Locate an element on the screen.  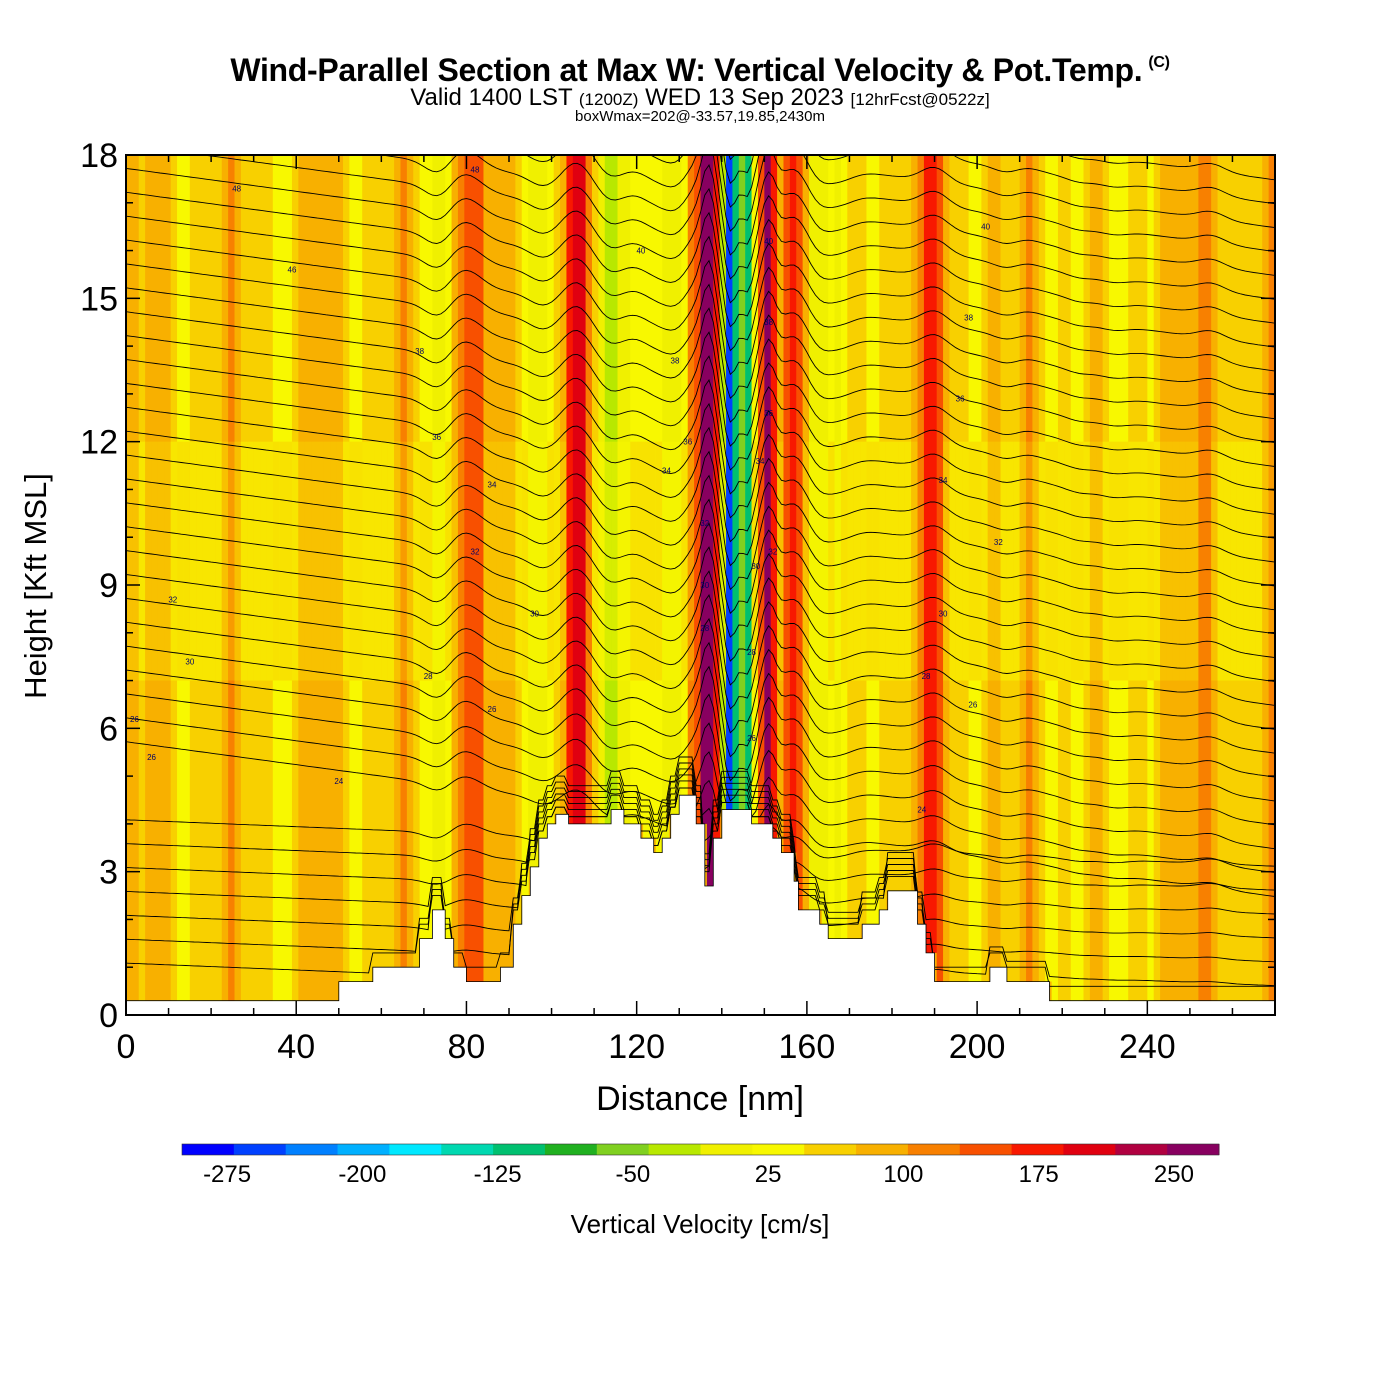
isentrope-label: 30 is located at coordinates (755, 566).